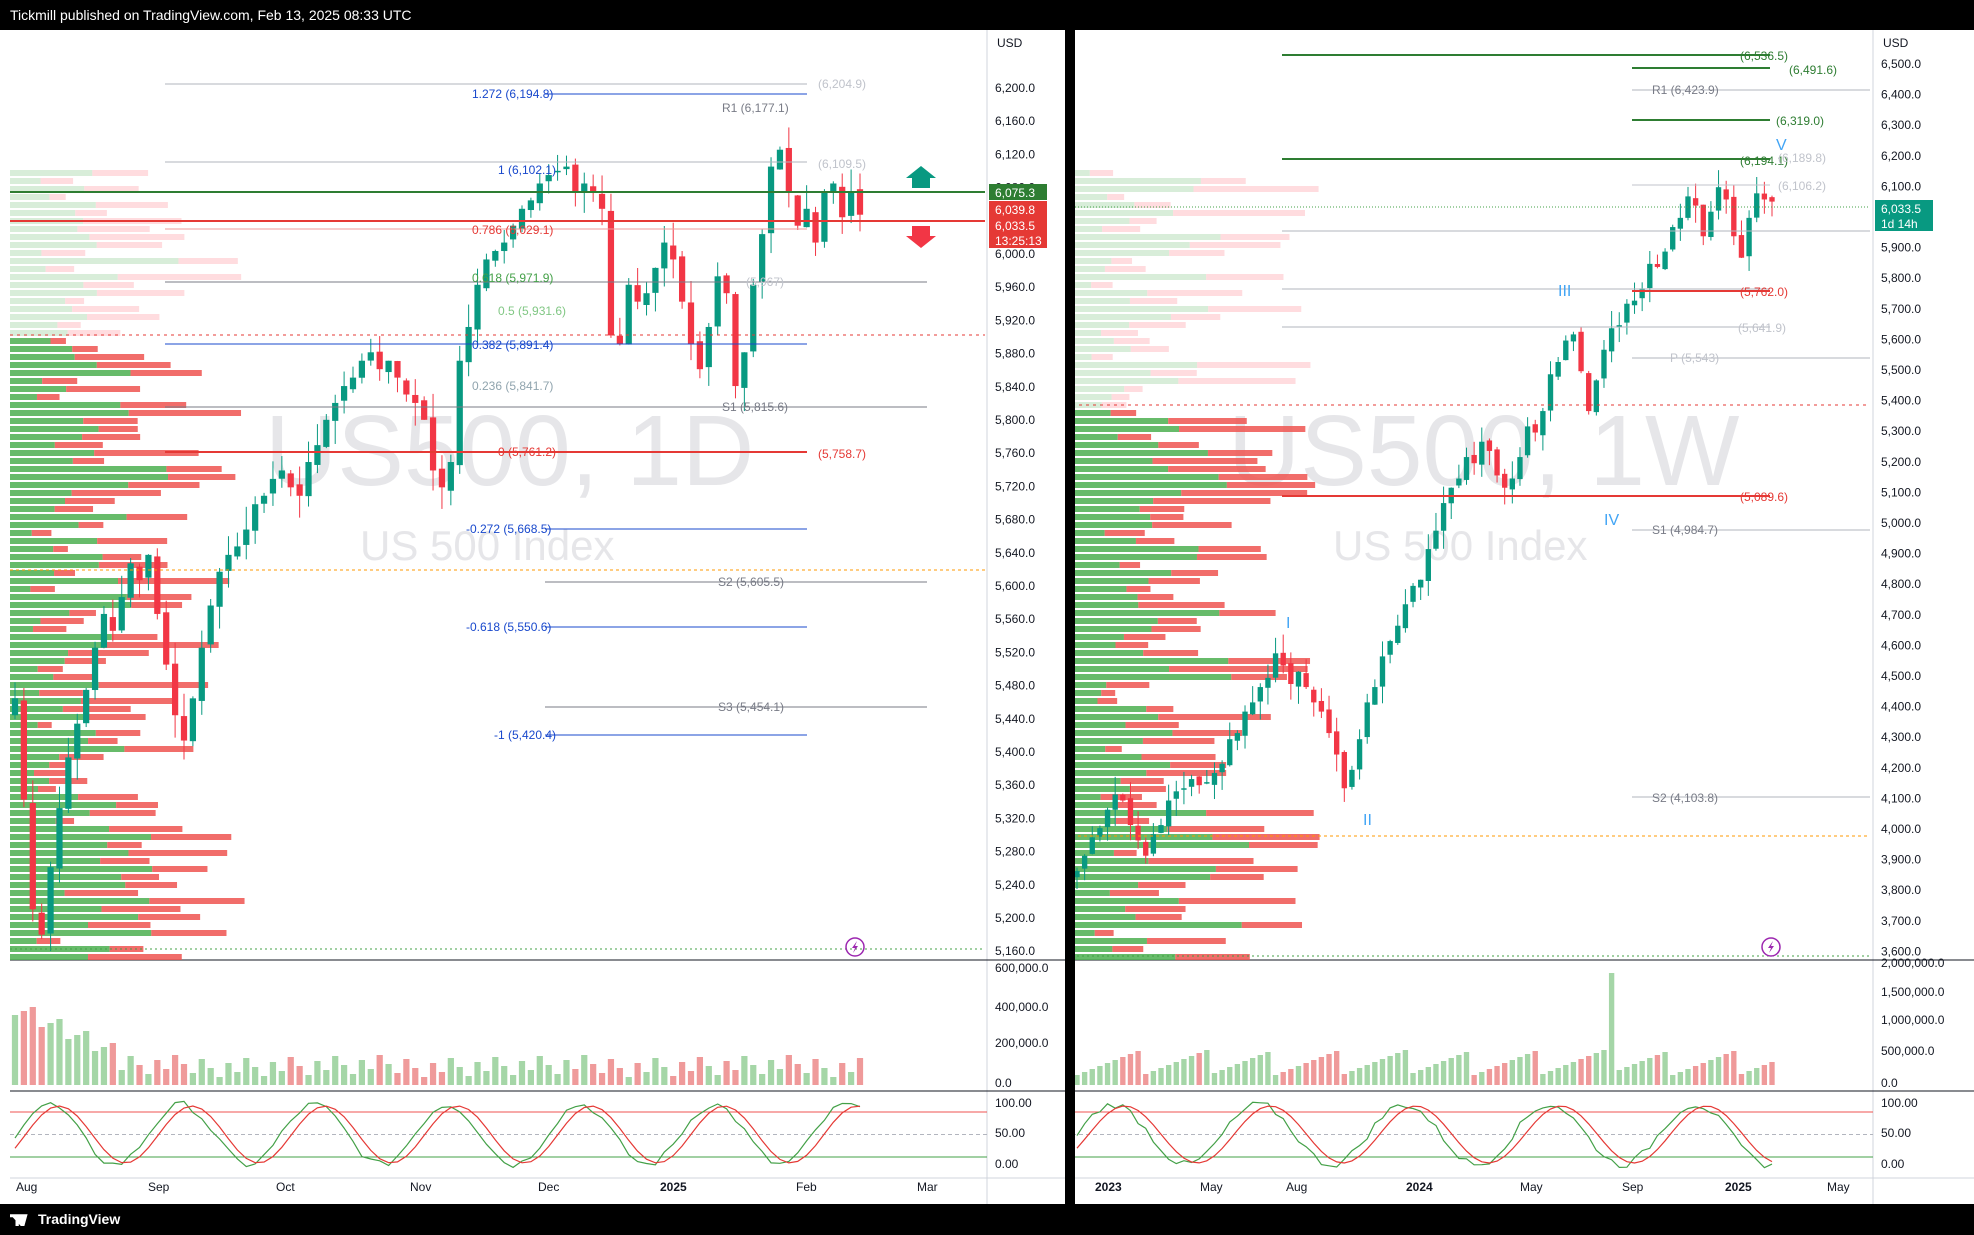 Image resolution: width=1974 pixels, height=1235 pixels. I want to click on fib-label-neg0618: -0.618 (5,550.6), so click(508, 627).